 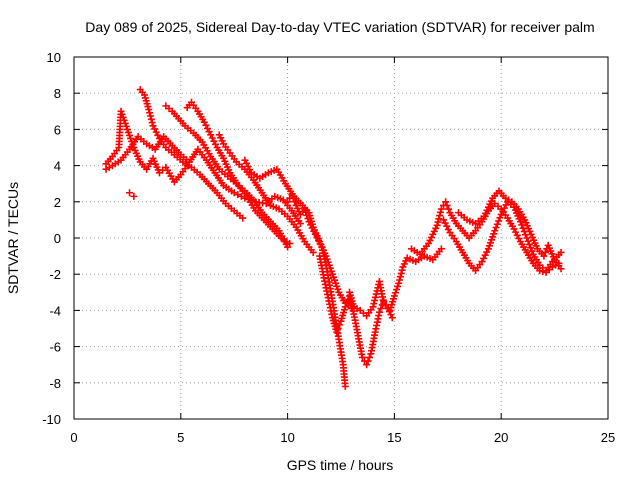 I want to click on x-tick-label: 20, so click(x=501, y=437).